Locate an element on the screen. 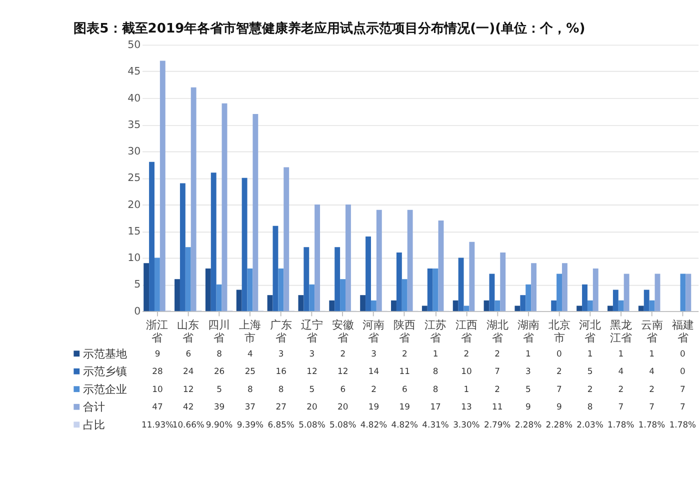  y-tick-label: 30 is located at coordinates (134, 152).